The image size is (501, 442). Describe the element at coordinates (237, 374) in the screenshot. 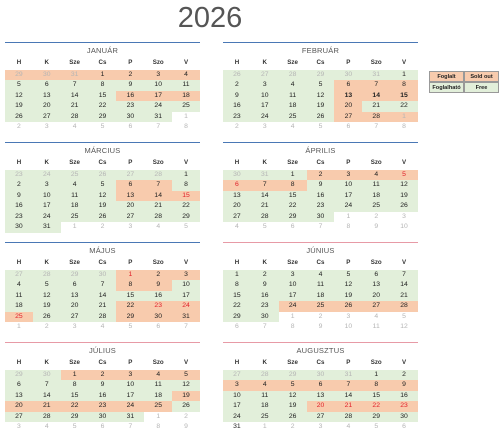

I see `day-cell-other-month: 27` at that location.